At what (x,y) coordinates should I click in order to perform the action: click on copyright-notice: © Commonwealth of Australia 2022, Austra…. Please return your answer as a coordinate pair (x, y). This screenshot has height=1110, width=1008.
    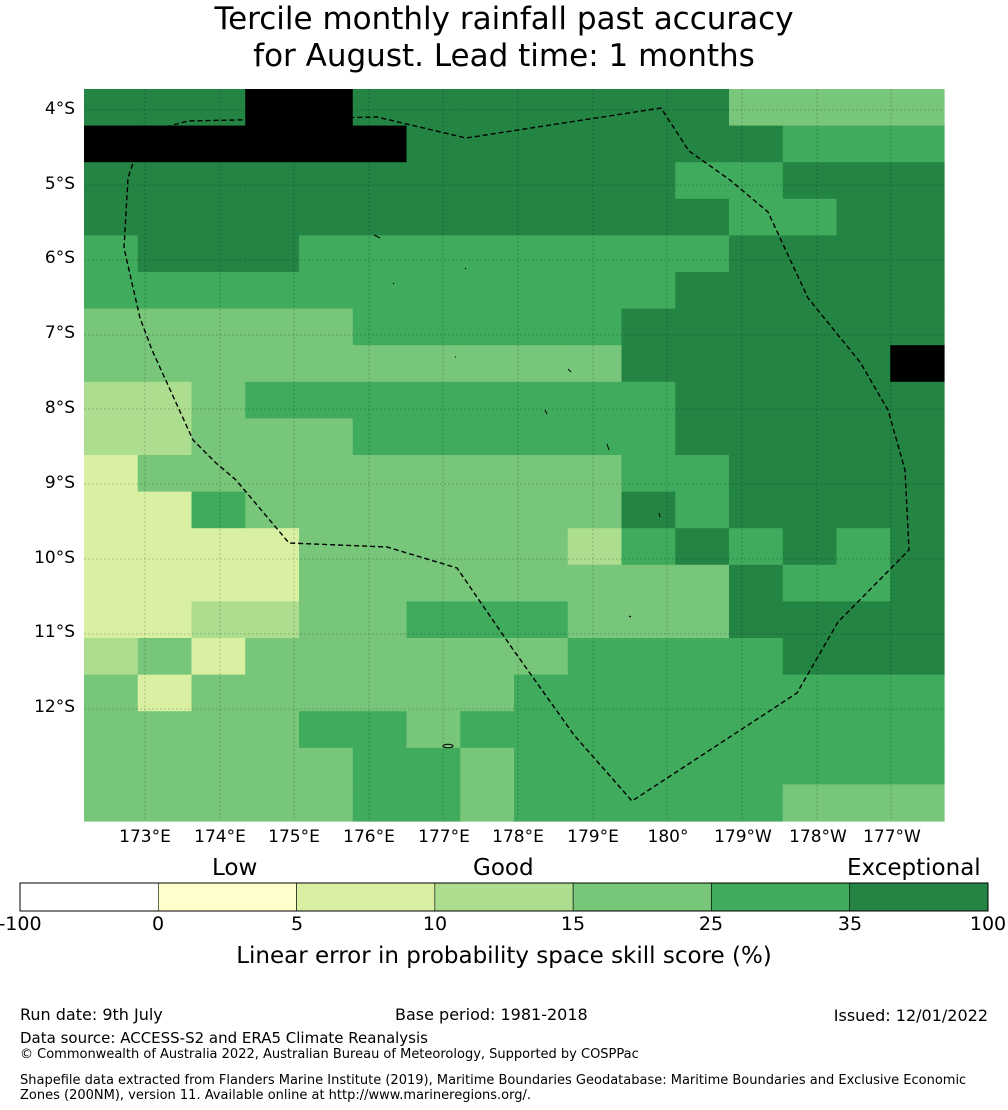
    Looking at the image, I should click on (329, 1054).